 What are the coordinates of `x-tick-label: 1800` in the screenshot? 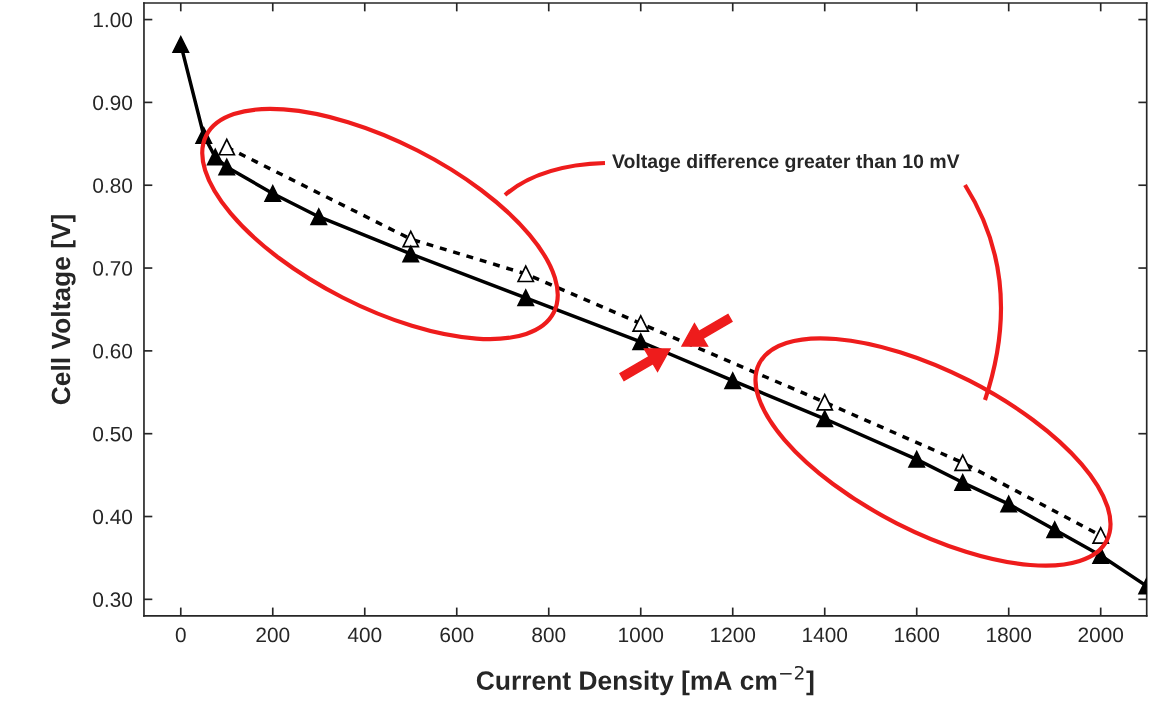 It's located at (1009, 635).